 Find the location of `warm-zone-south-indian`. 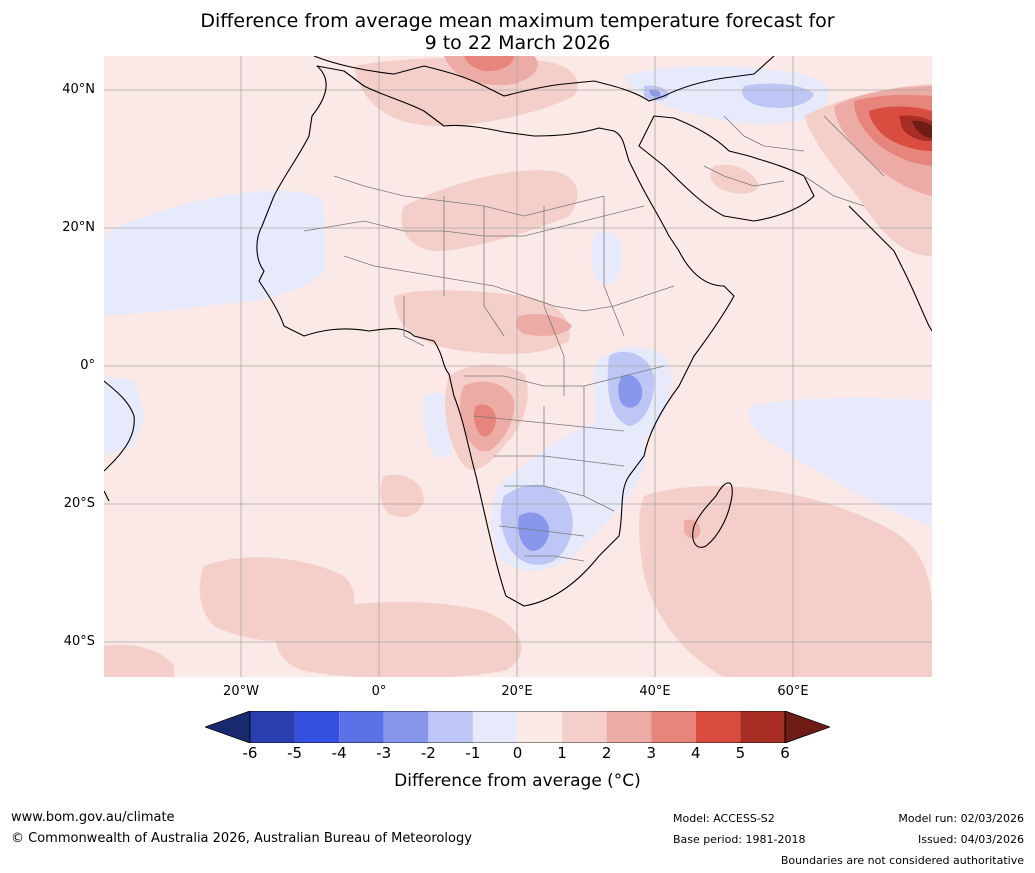

warm-zone-south-indian is located at coordinates (785, 581).